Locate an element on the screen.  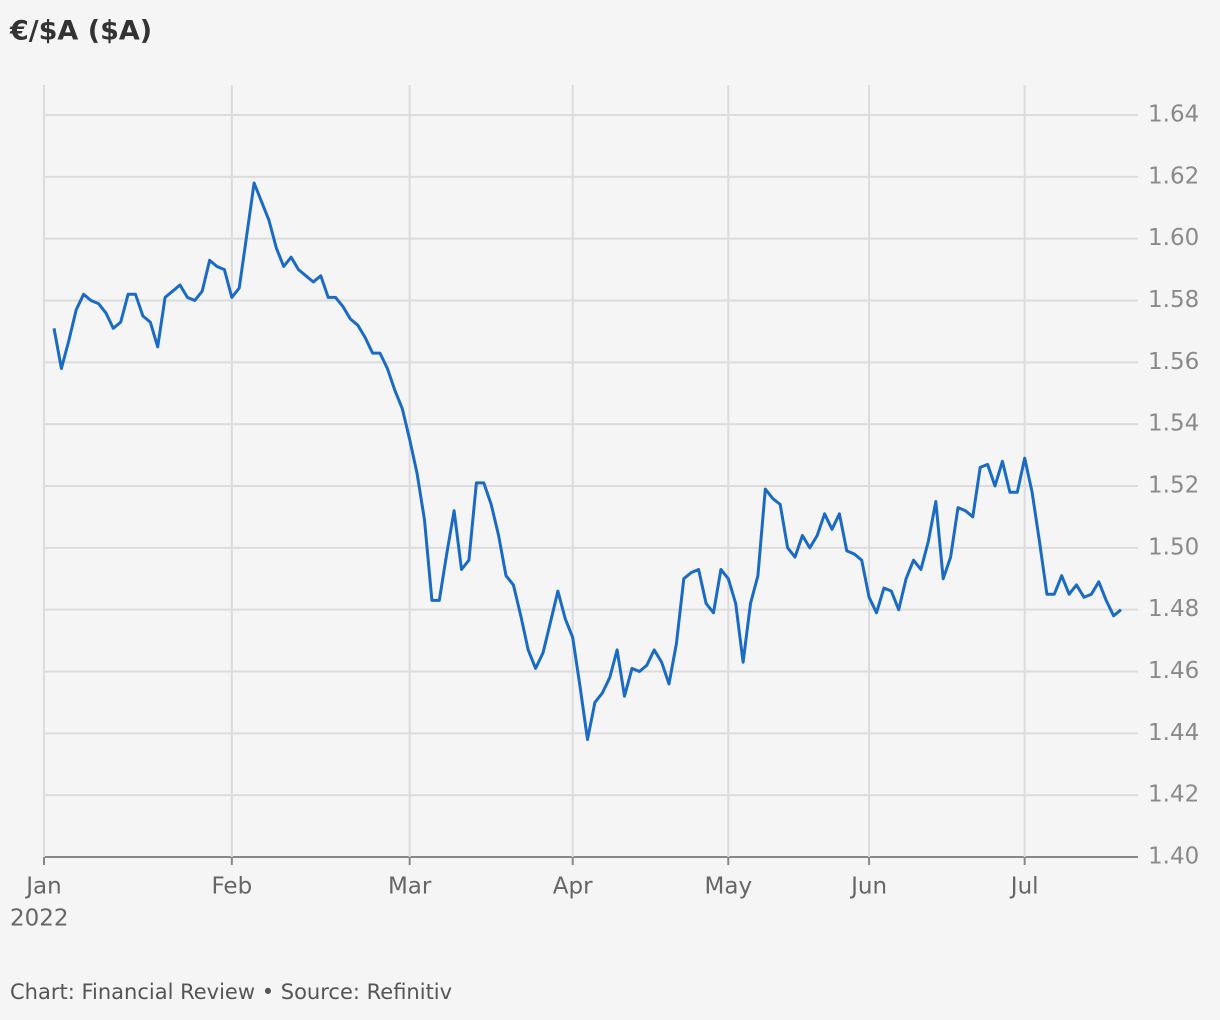
y-tick-label: 1.46 is located at coordinates (1173, 671).